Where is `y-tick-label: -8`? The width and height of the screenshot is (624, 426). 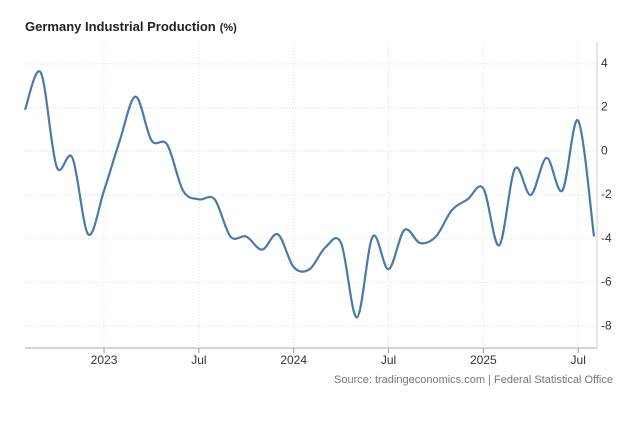 y-tick-label: -8 is located at coordinates (606, 325).